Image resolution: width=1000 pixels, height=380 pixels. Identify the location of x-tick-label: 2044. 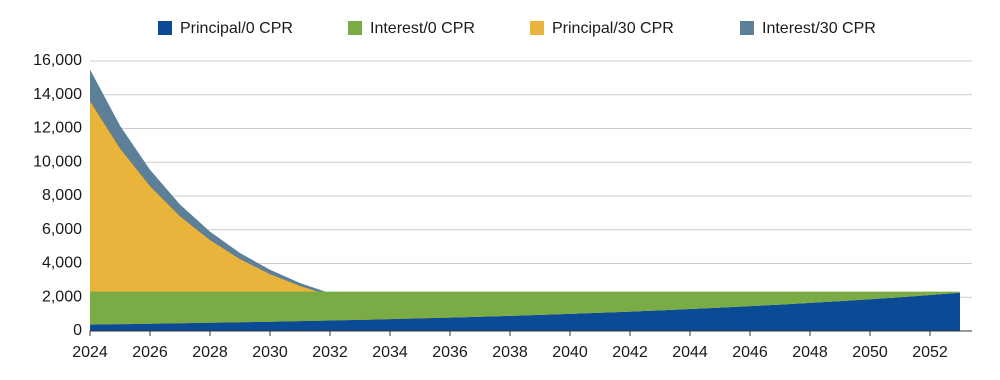
(690, 352).